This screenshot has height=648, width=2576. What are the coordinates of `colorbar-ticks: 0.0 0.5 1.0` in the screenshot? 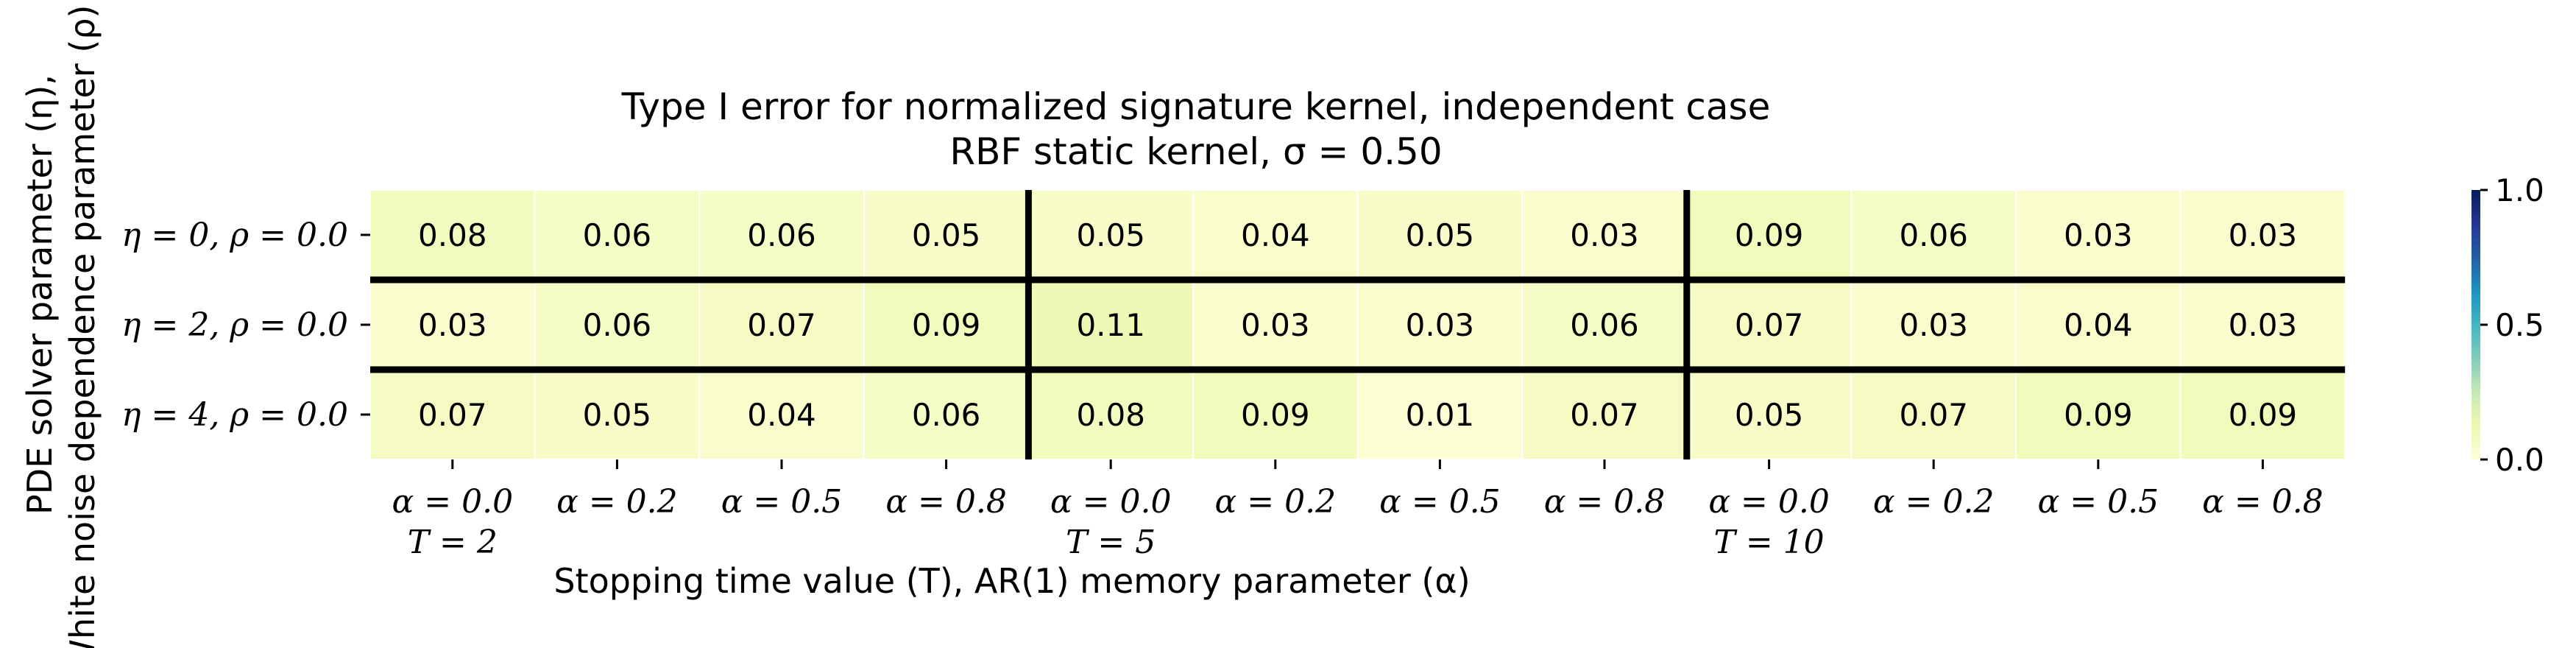 It's located at (2512, 325).